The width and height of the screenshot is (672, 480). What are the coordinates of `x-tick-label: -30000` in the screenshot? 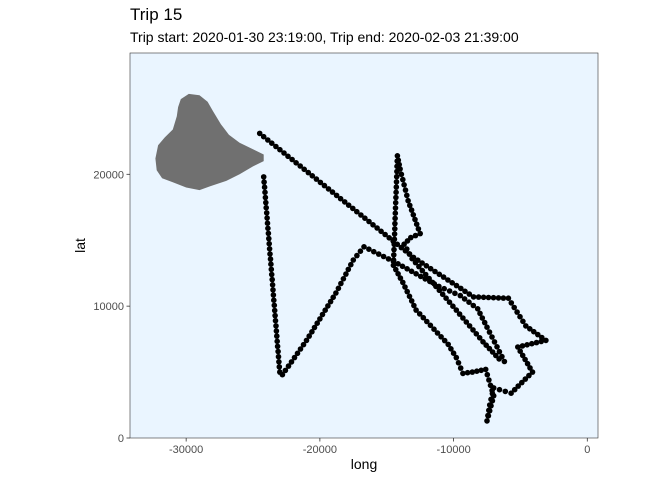 It's located at (186, 450).